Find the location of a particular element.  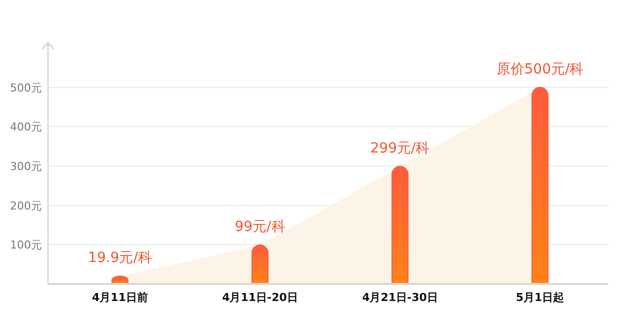

x-tick-label: 5月1日起 is located at coordinates (540, 297).